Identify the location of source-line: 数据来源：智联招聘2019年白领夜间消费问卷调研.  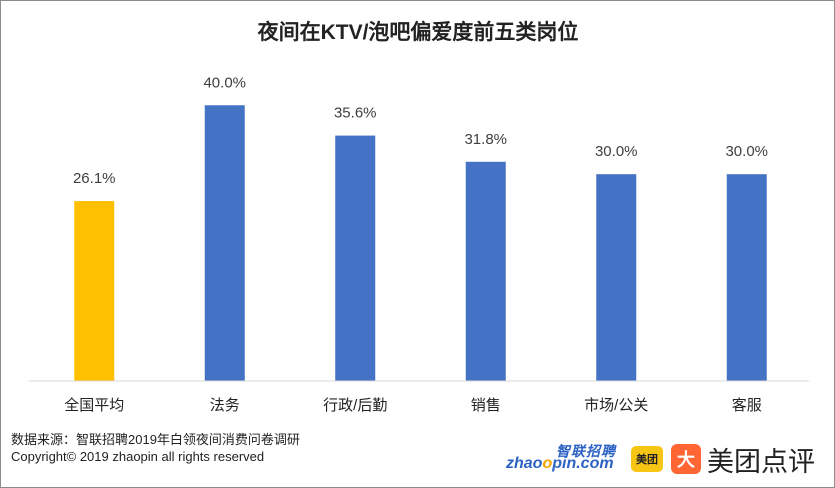
(155, 439).